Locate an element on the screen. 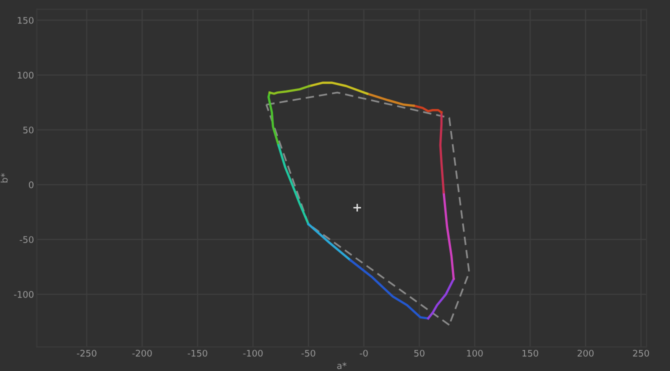 This screenshot has width=670, height=371. y-tick-label: 100 is located at coordinates (26, 75).